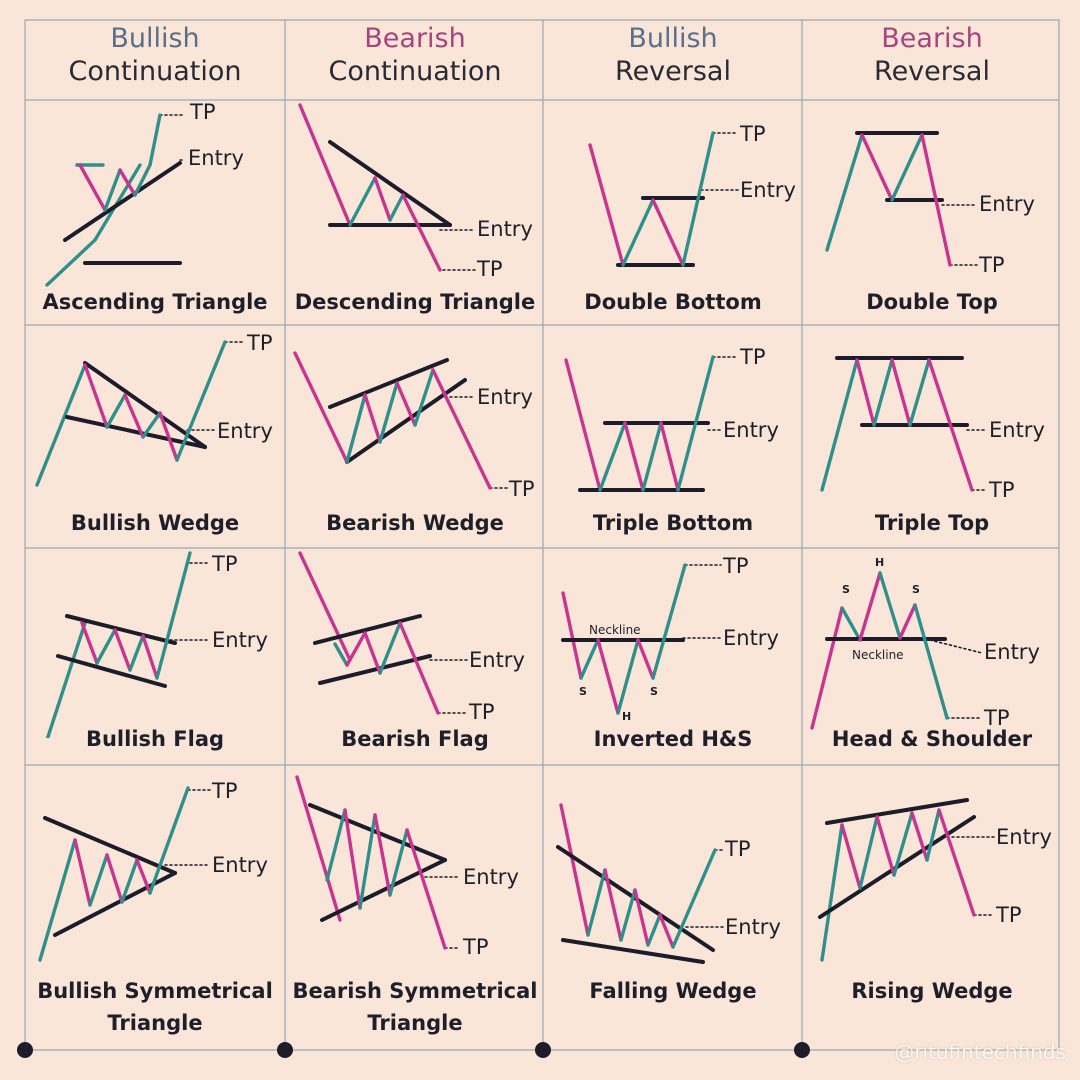 The width and height of the screenshot is (1080, 1080). What do you see at coordinates (415, 38) in the screenshot?
I see `column-header-type: Bearish` at bounding box center [415, 38].